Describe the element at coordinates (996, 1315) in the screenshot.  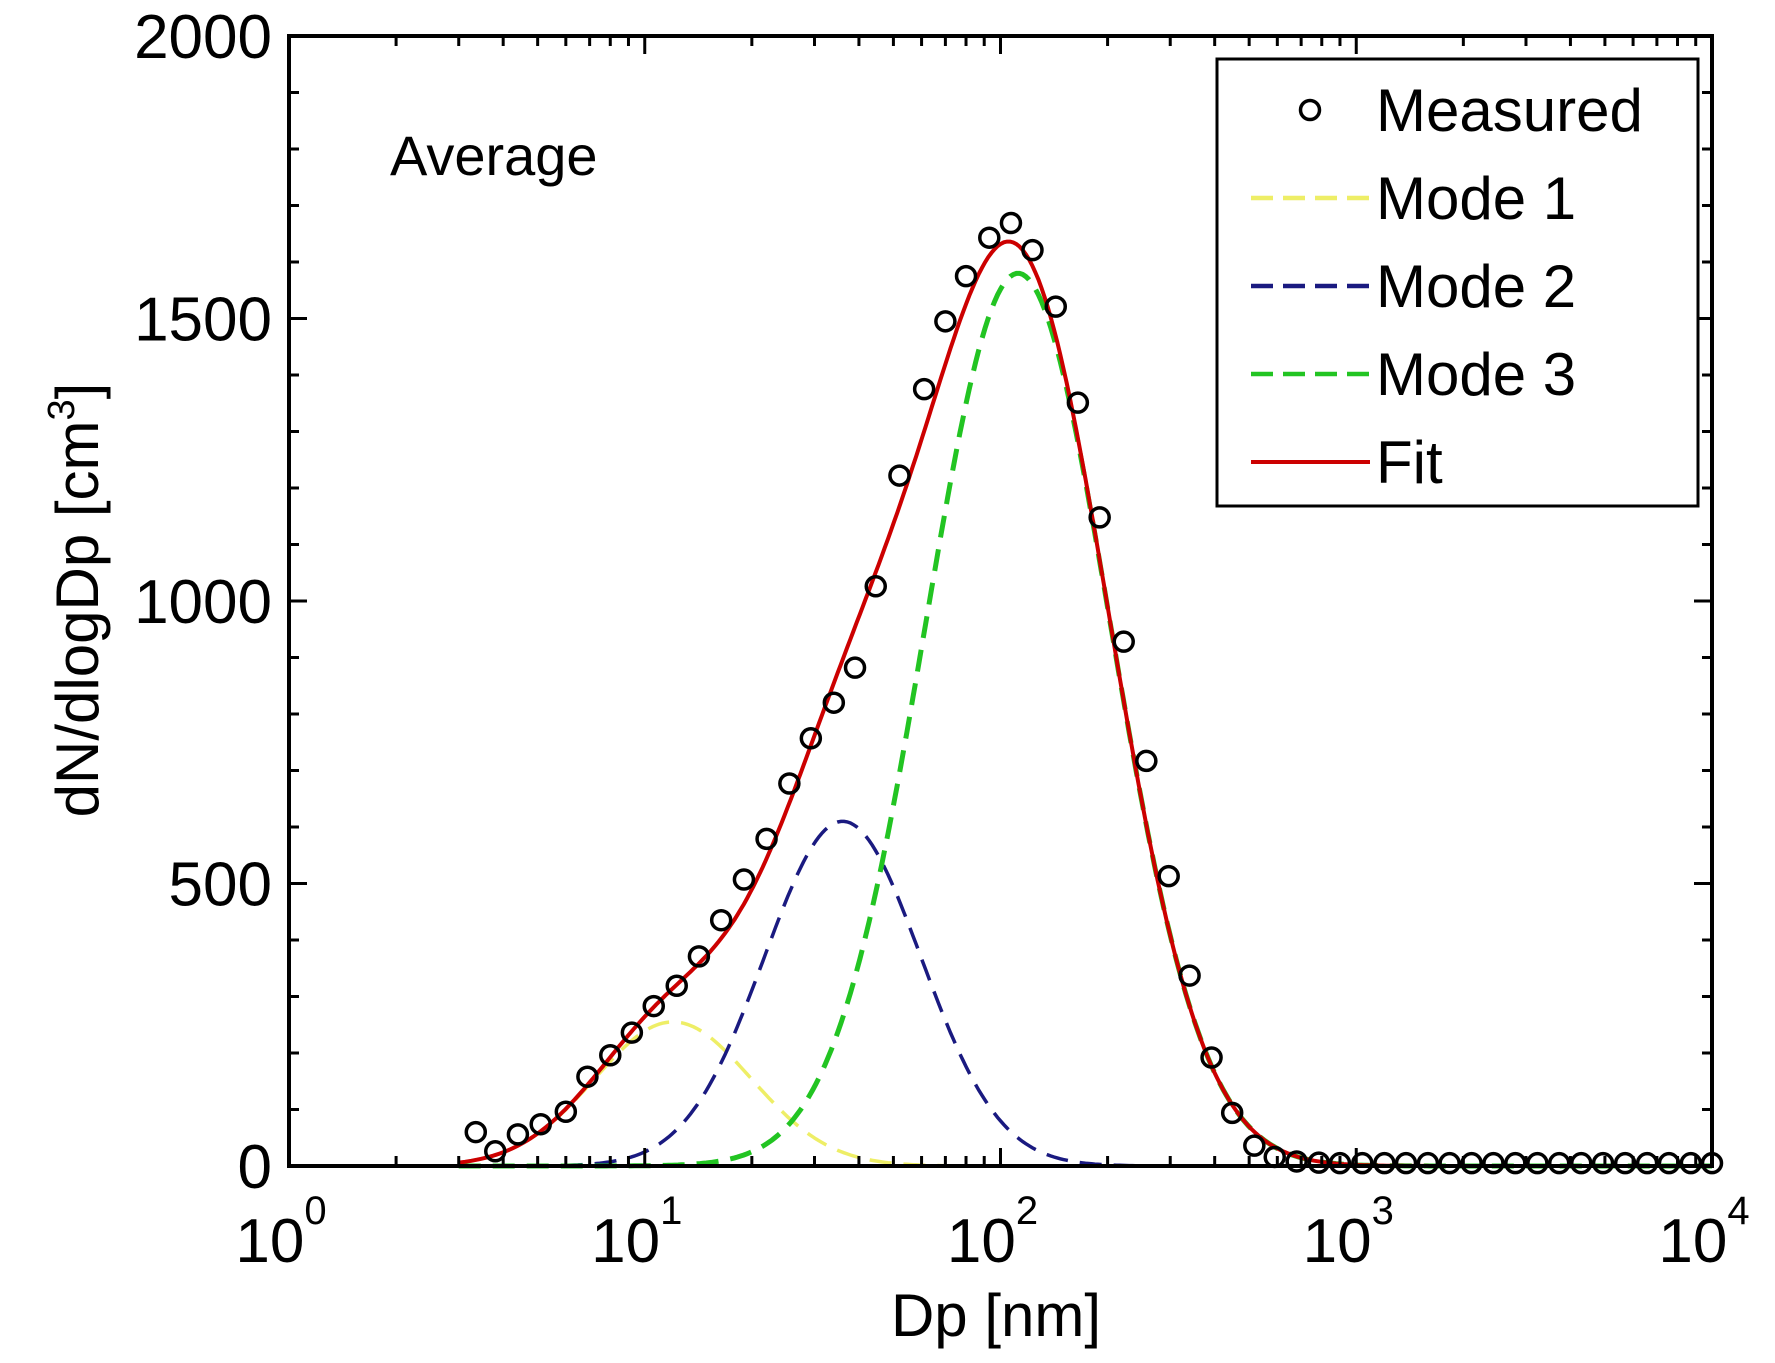
I see `x-axis-label: Dp [nm]` at that location.